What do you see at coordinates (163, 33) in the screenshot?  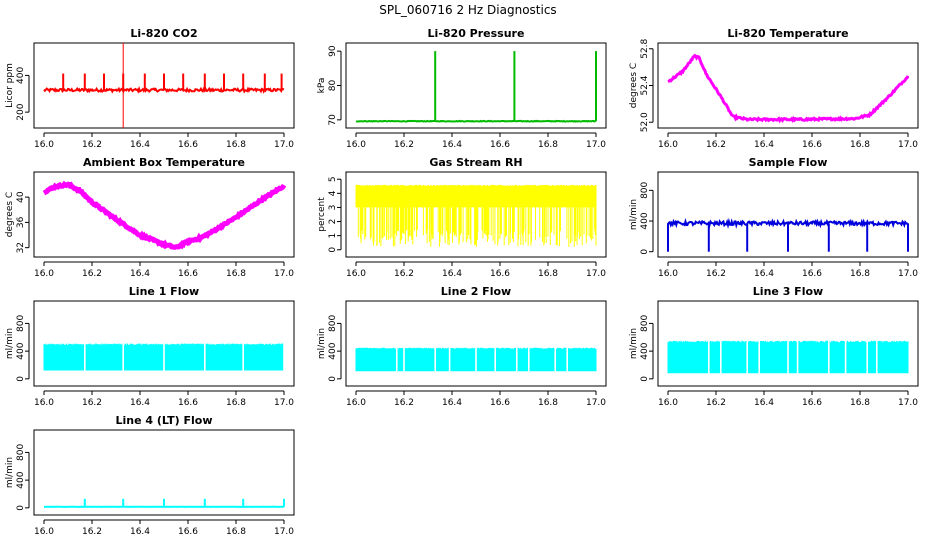 I see `panel-title: Li-820 CO2` at bounding box center [163, 33].